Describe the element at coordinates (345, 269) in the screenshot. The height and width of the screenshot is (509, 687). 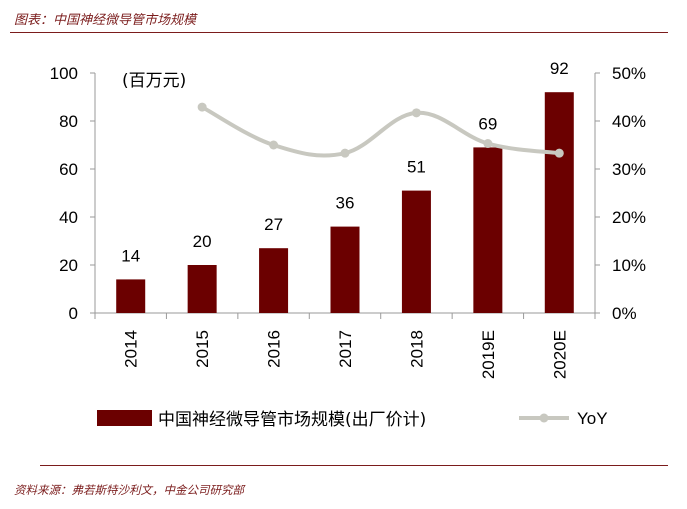
I see `bar-2017` at that location.